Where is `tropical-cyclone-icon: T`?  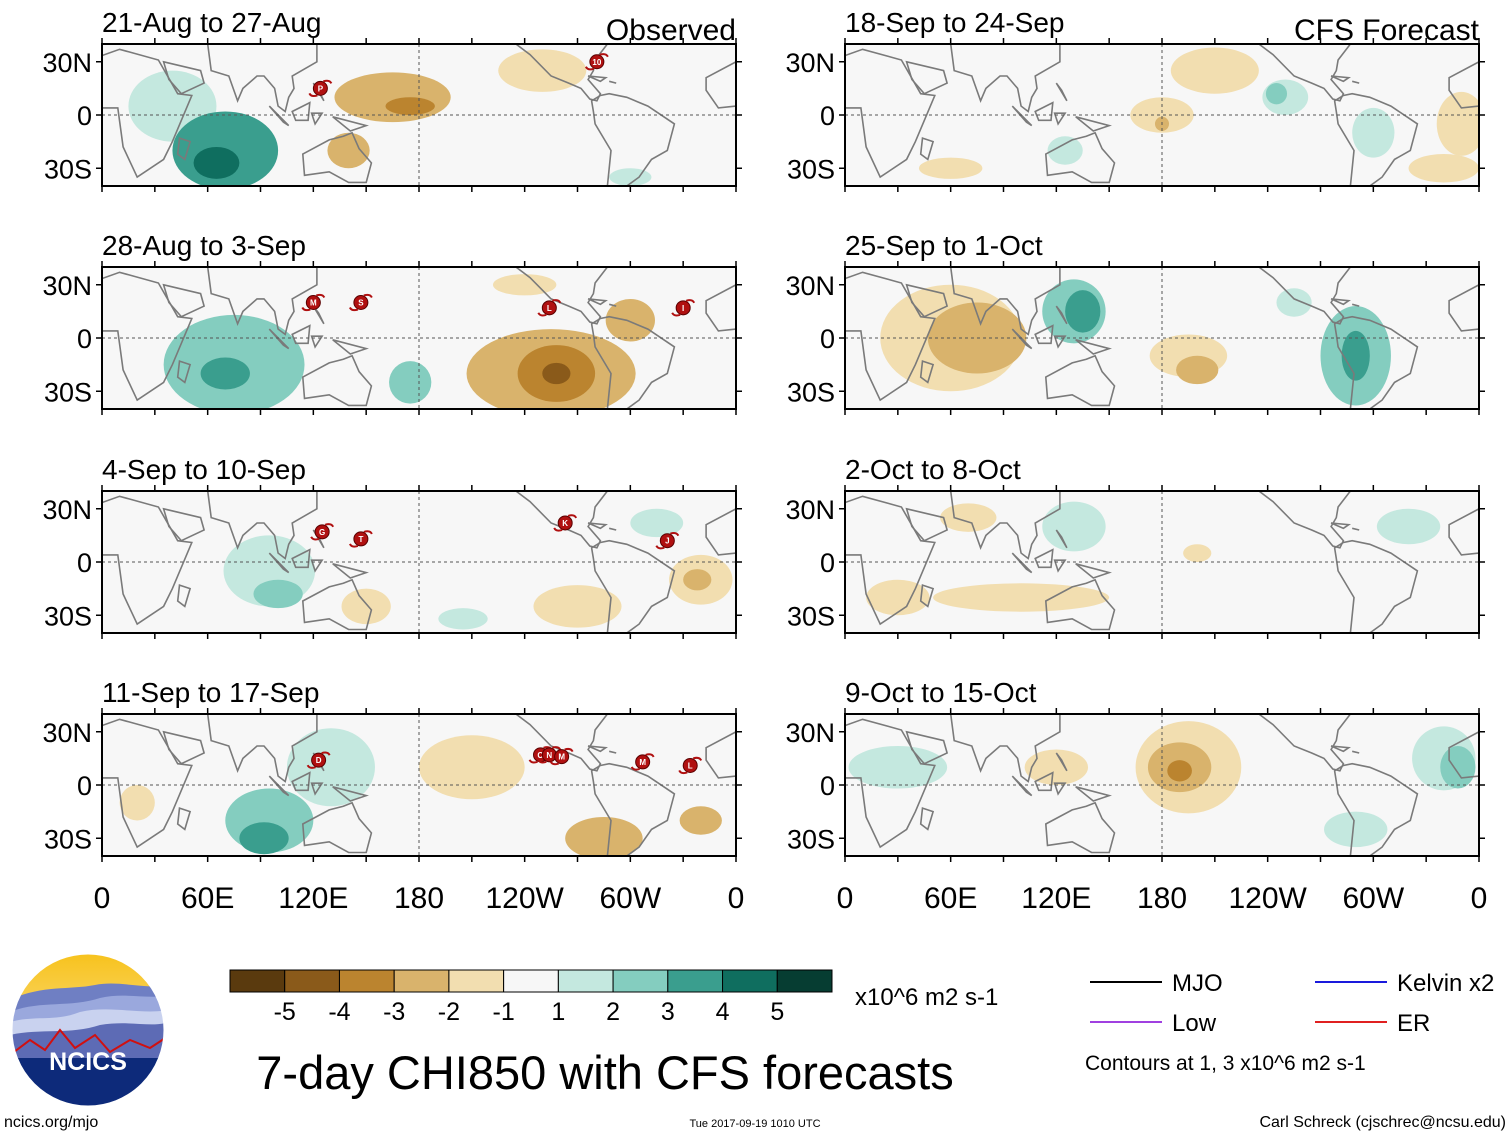
tropical-cyclone-icon: T is located at coordinates (360, 539).